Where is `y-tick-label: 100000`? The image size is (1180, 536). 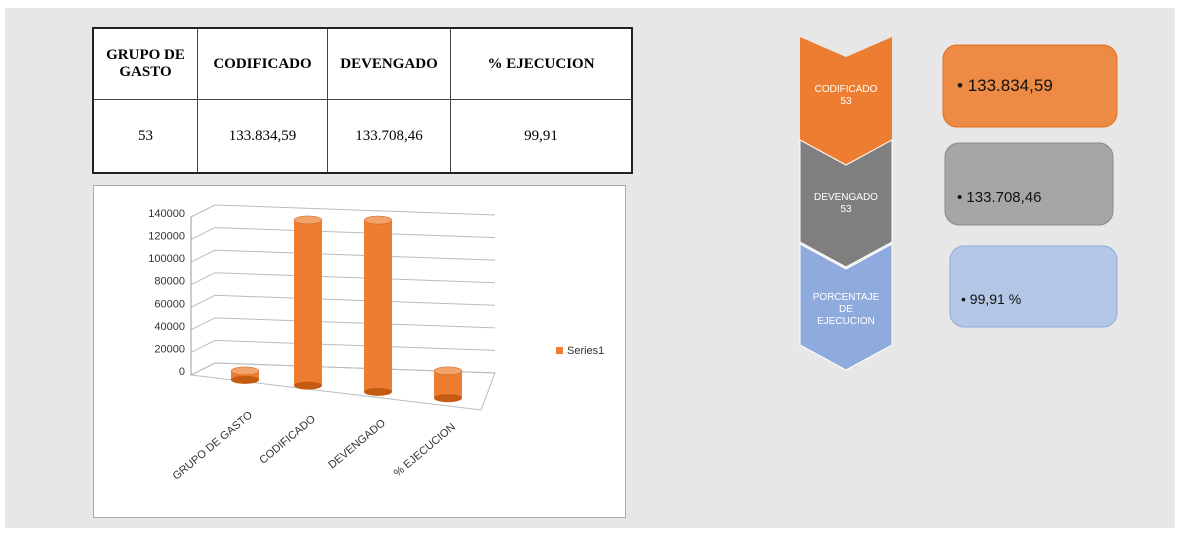 y-tick-label: 100000 is located at coordinates (166, 259).